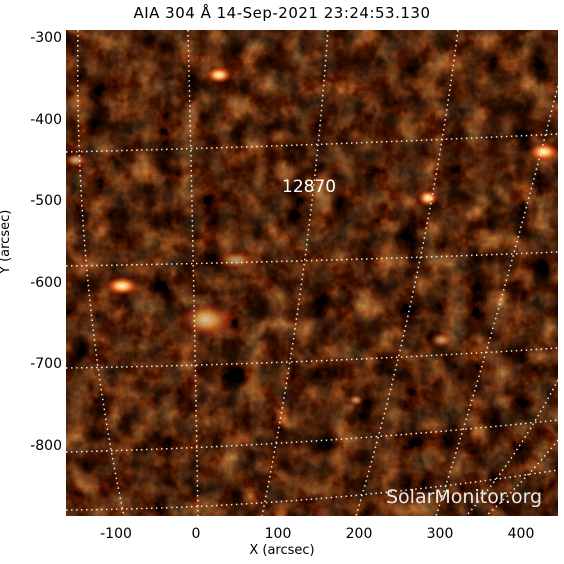 The height and width of the screenshot is (564, 564). I want to click on x-tick-label: 300, so click(440, 534).